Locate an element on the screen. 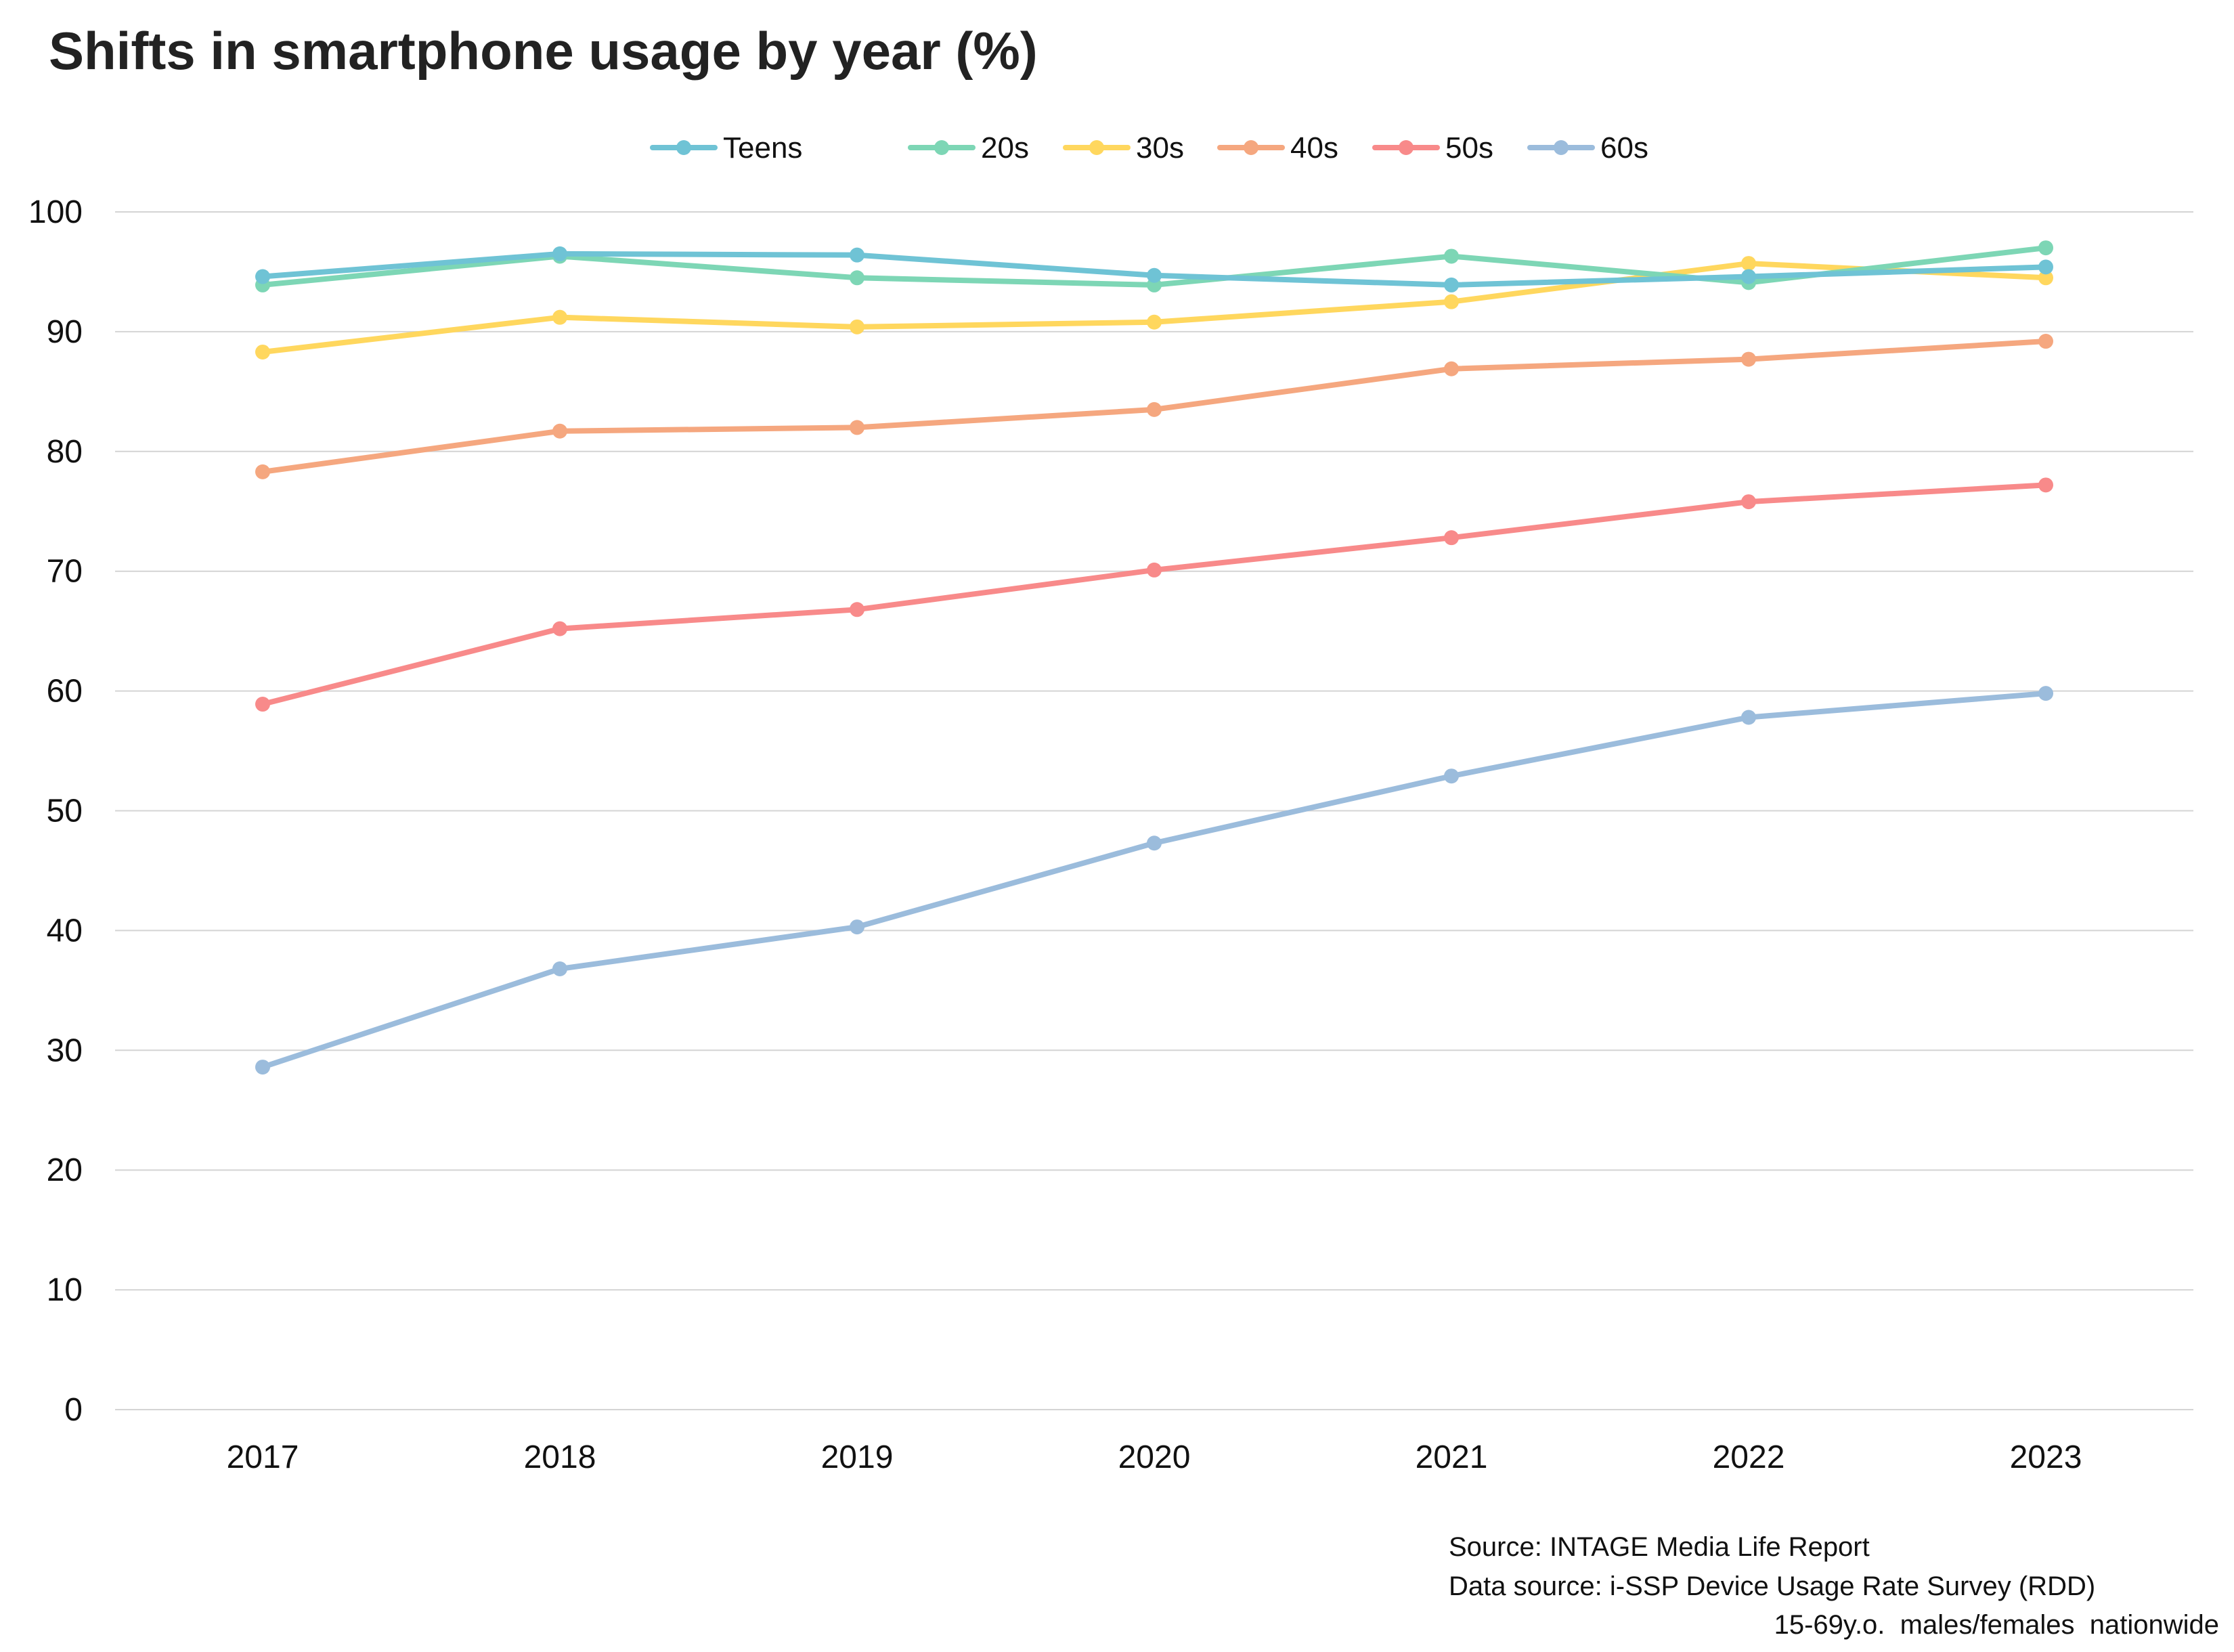  y-tick-label: 40 is located at coordinates (65, 931).